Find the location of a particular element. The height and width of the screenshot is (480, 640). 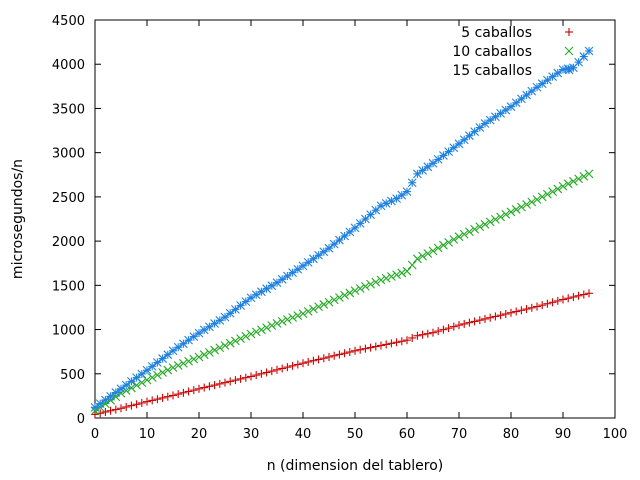

x-axis-label: n (dimension del tablero) is located at coordinates (355, 466).